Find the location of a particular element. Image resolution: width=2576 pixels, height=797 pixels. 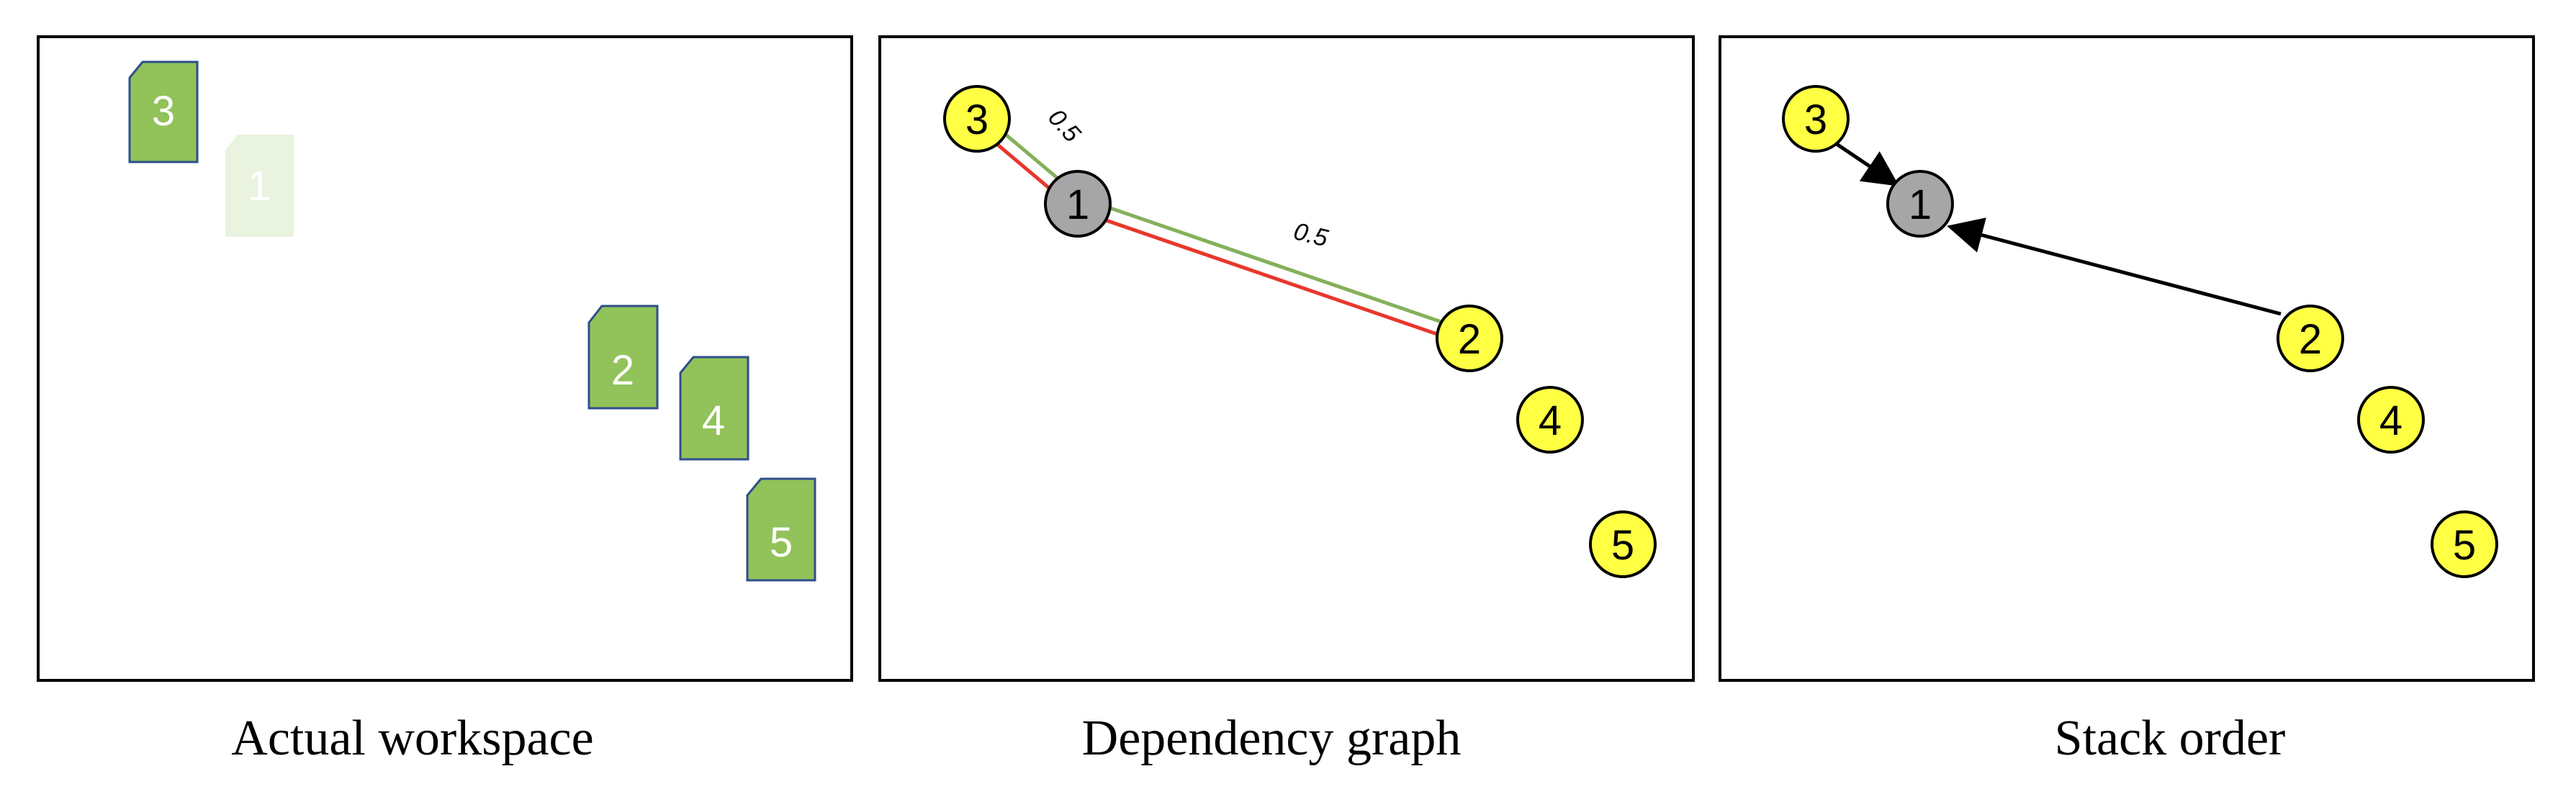

stack-node-label: 3 is located at coordinates (1815, 119).